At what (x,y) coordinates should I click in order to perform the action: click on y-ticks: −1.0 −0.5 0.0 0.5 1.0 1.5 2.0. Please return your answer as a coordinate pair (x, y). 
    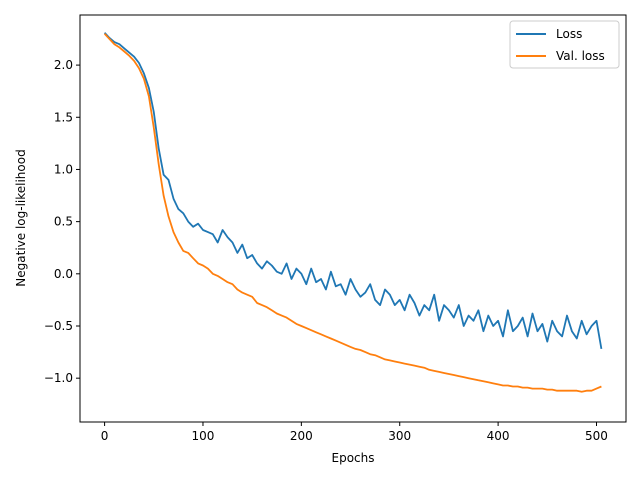
    Looking at the image, I should click on (62, 221).